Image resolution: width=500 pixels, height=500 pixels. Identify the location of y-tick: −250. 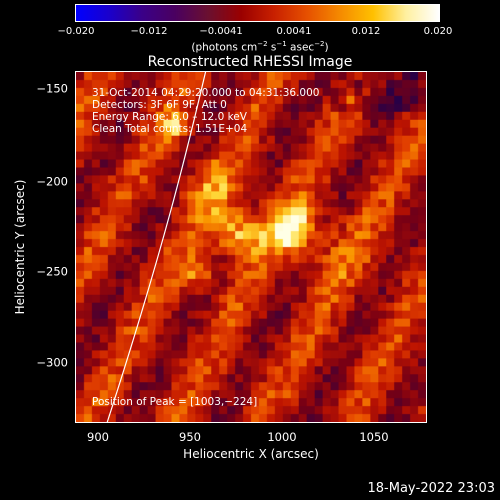
(52, 271).